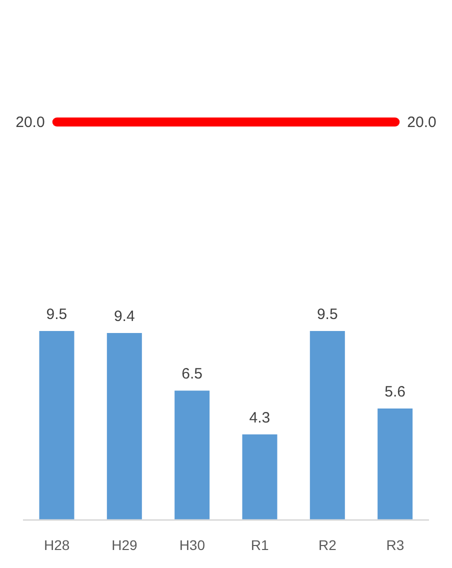 The height and width of the screenshot is (568, 452). I want to click on x-tick-label: H30, so click(192, 544).